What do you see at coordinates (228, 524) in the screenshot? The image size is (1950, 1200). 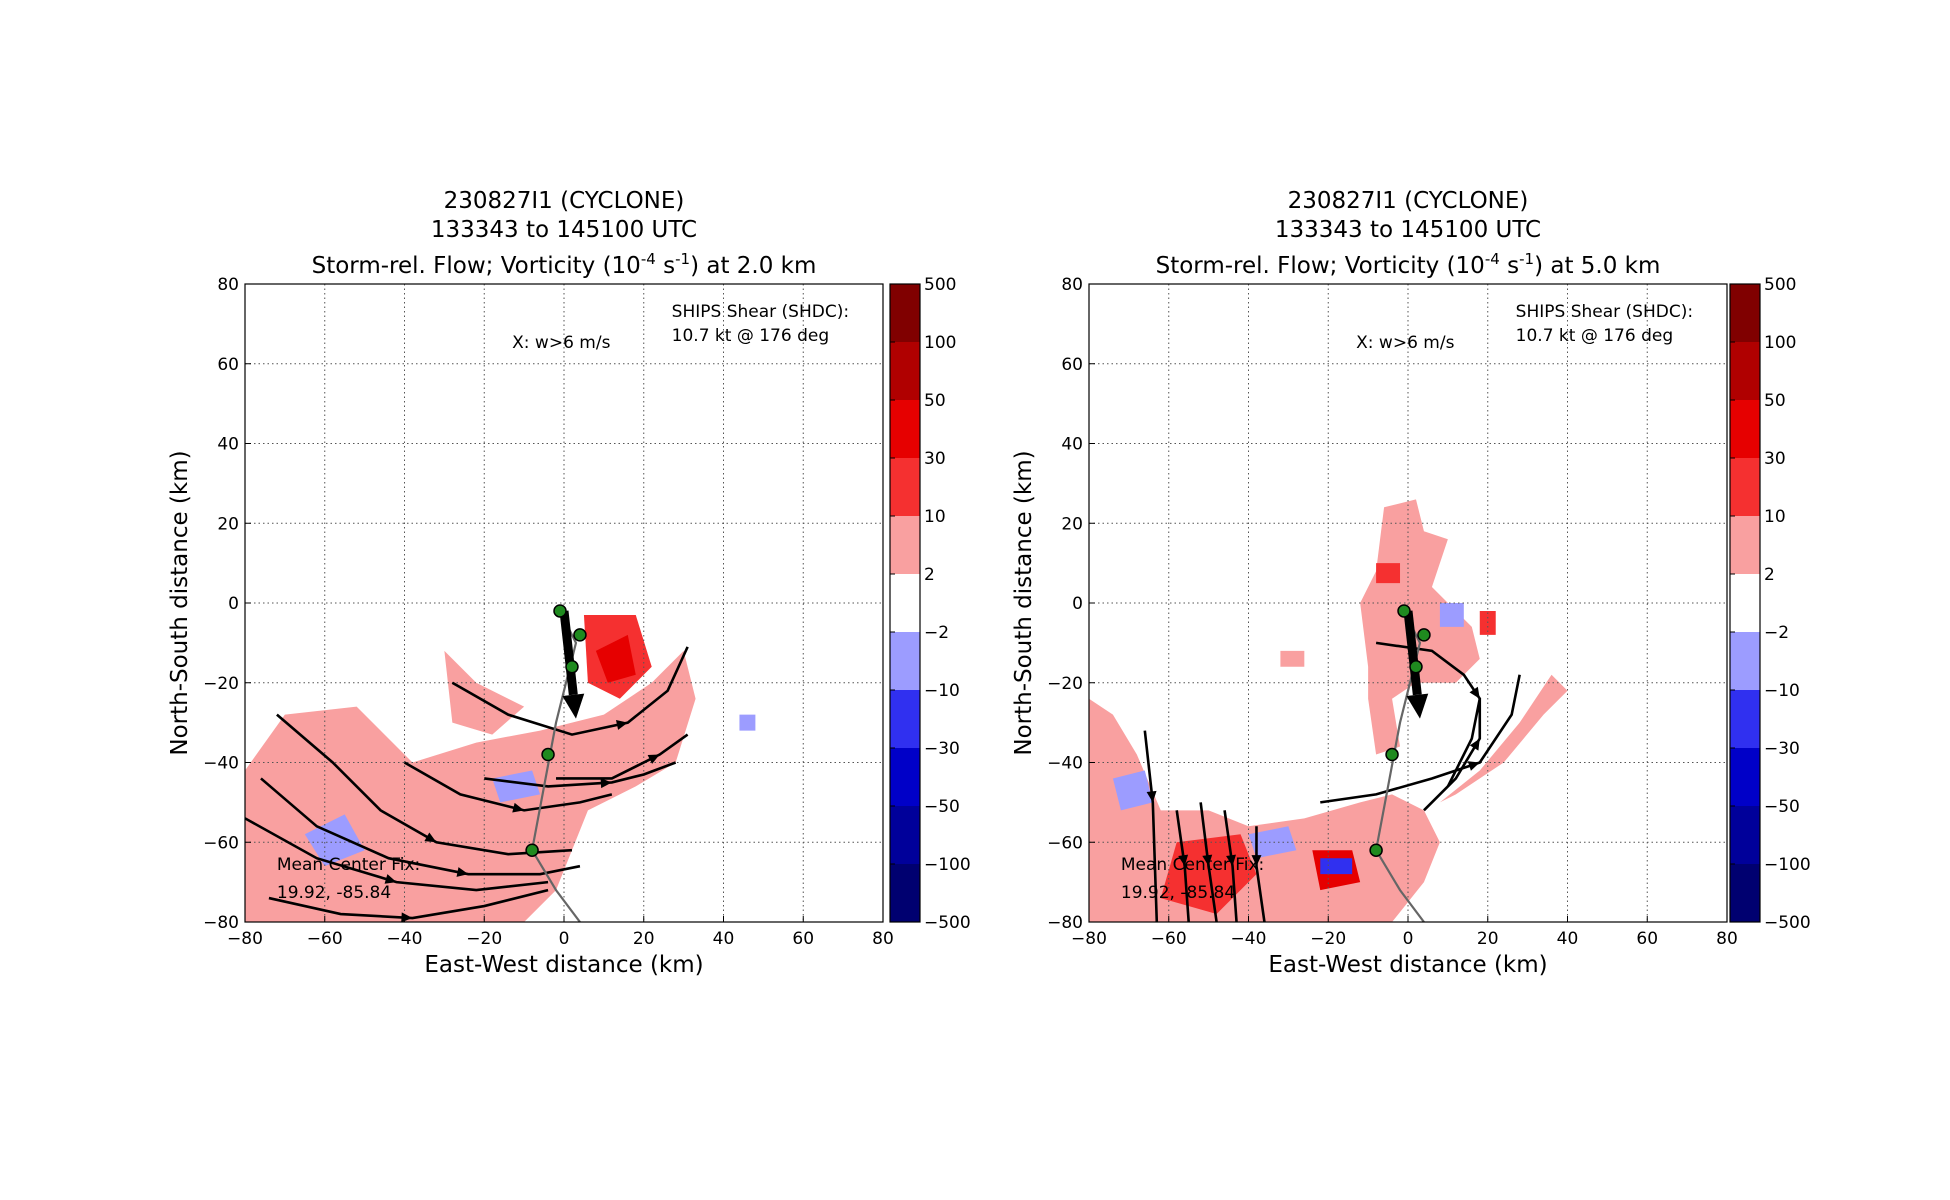 I see `y-tick-label: 20` at bounding box center [228, 524].